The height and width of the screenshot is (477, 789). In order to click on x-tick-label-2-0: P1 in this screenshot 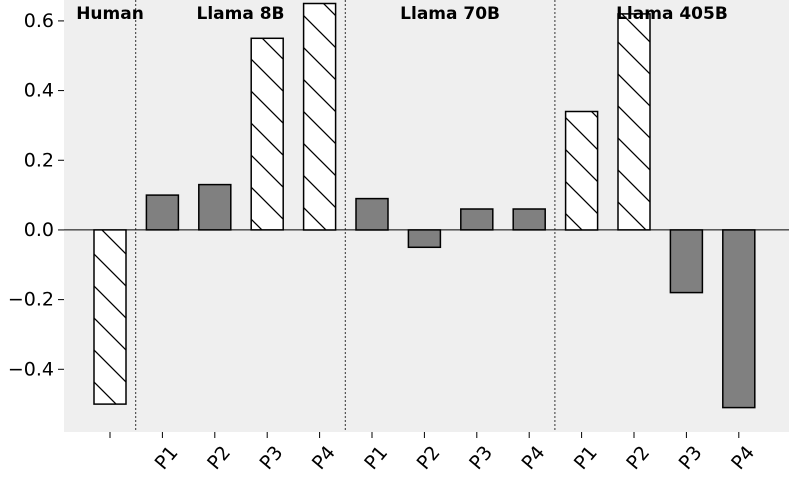, I will do `click(376, 457)`.